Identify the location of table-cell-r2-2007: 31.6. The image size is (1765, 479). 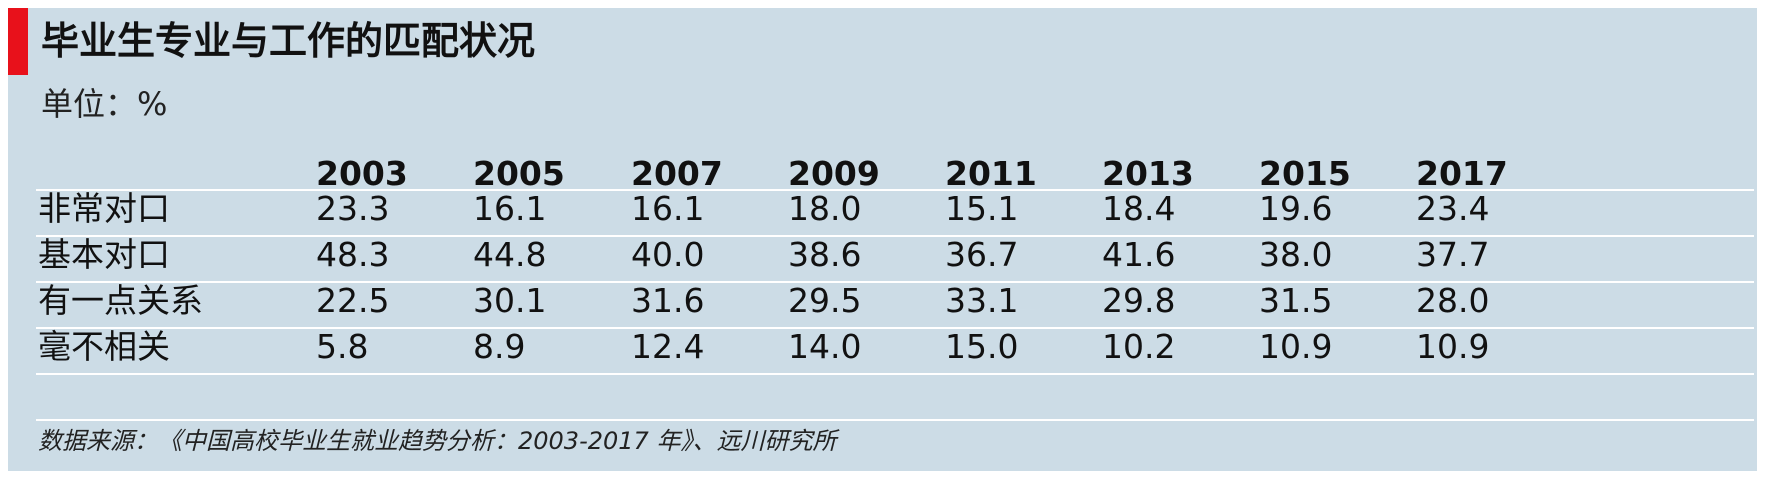
(668, 300).